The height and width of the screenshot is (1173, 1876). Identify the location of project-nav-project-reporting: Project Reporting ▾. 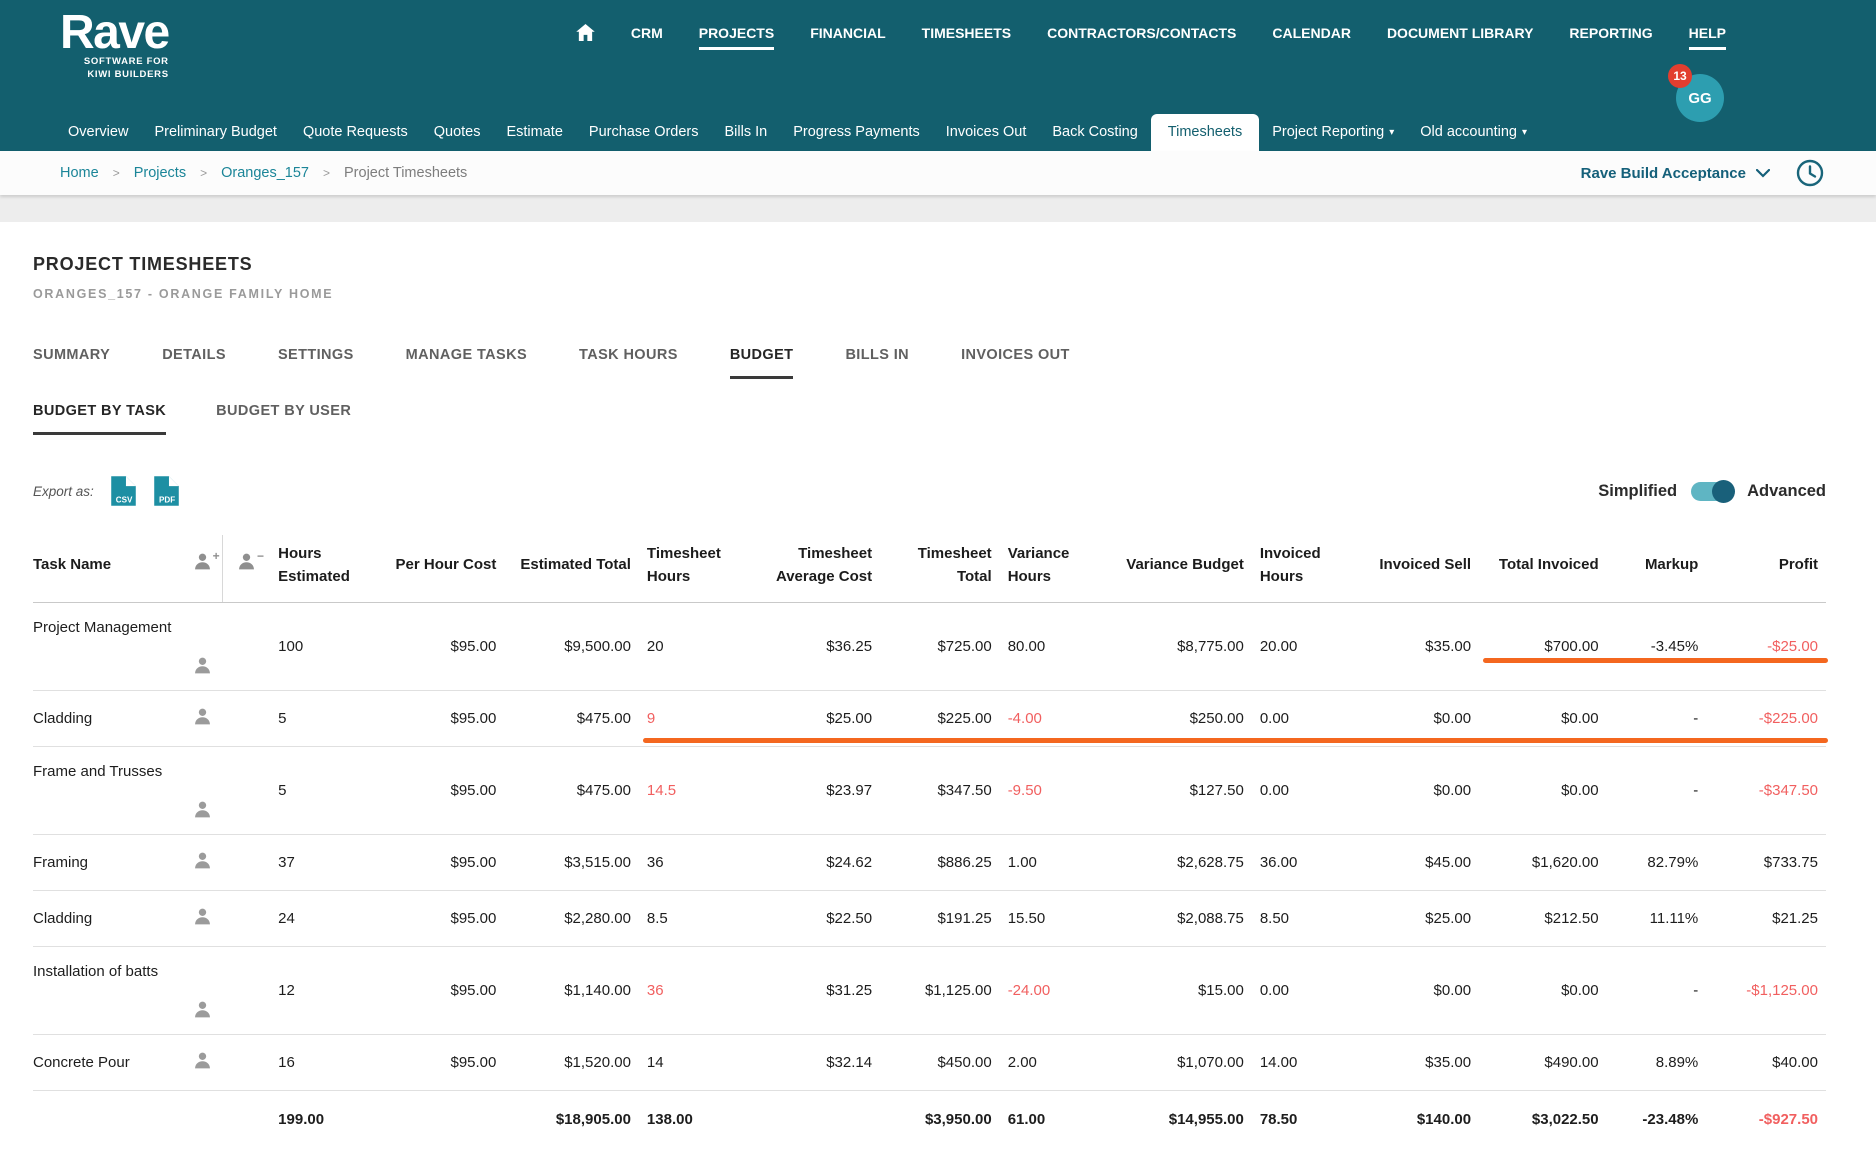
(1333, 132).